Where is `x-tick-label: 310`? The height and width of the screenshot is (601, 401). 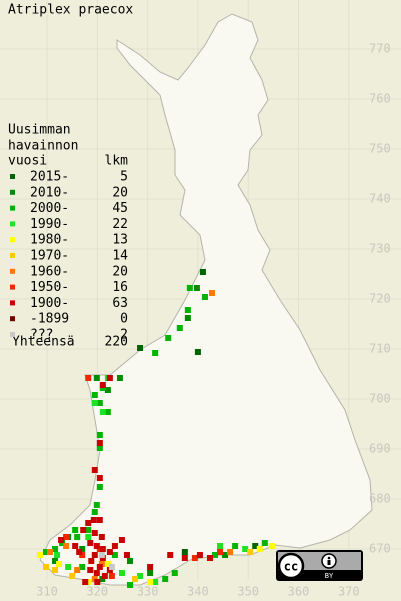
x-tick-label: 310 is located at coordinates (47, 592).